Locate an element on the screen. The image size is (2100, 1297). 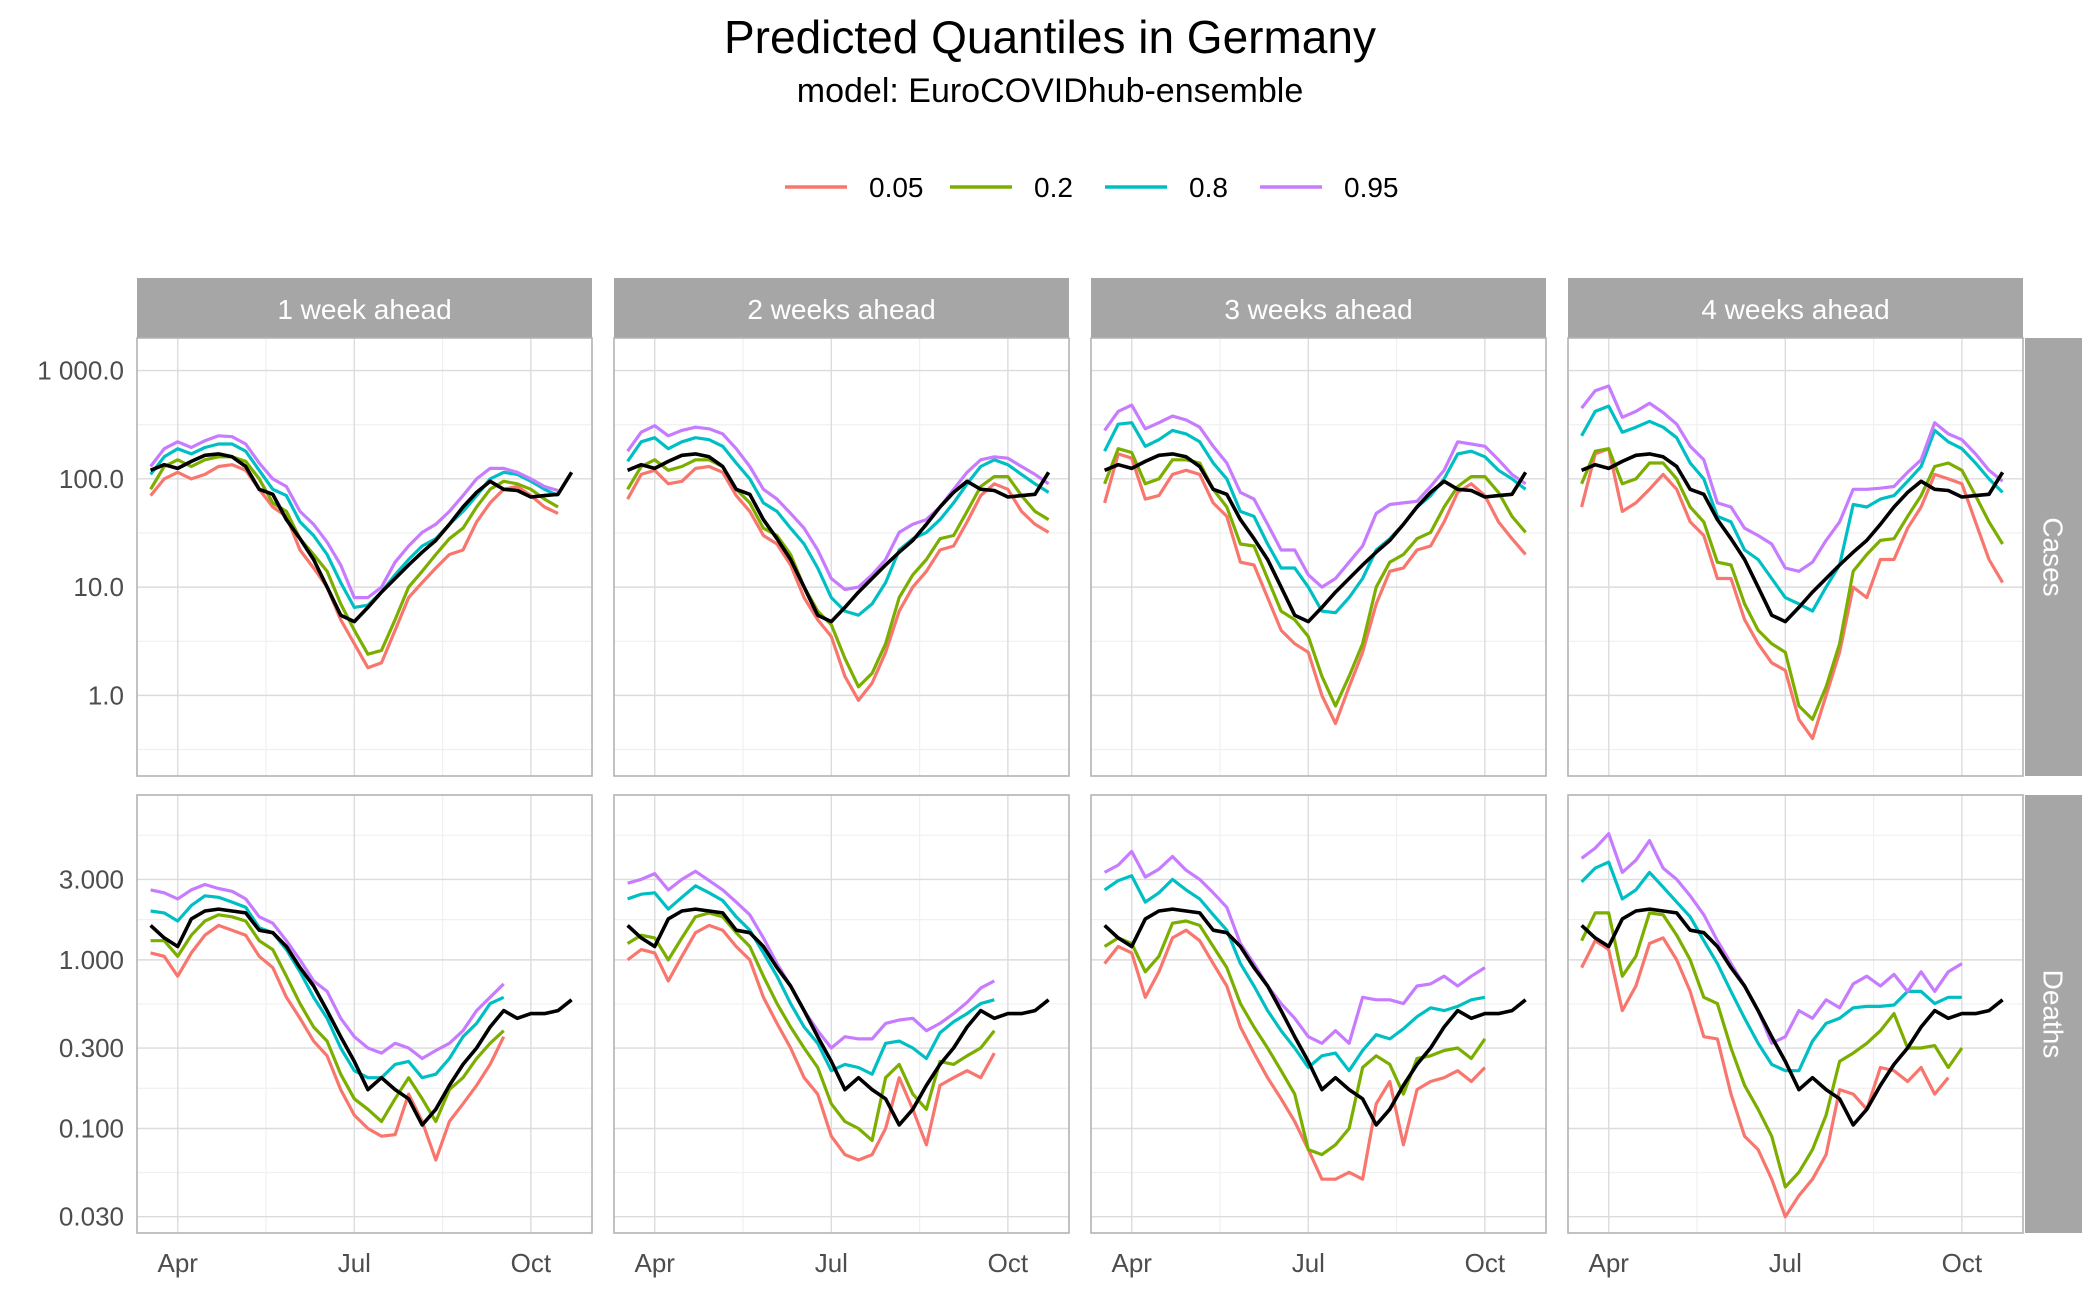
facet-strip-label: 4 weeks ahead is located at coordinates (1795, 309).